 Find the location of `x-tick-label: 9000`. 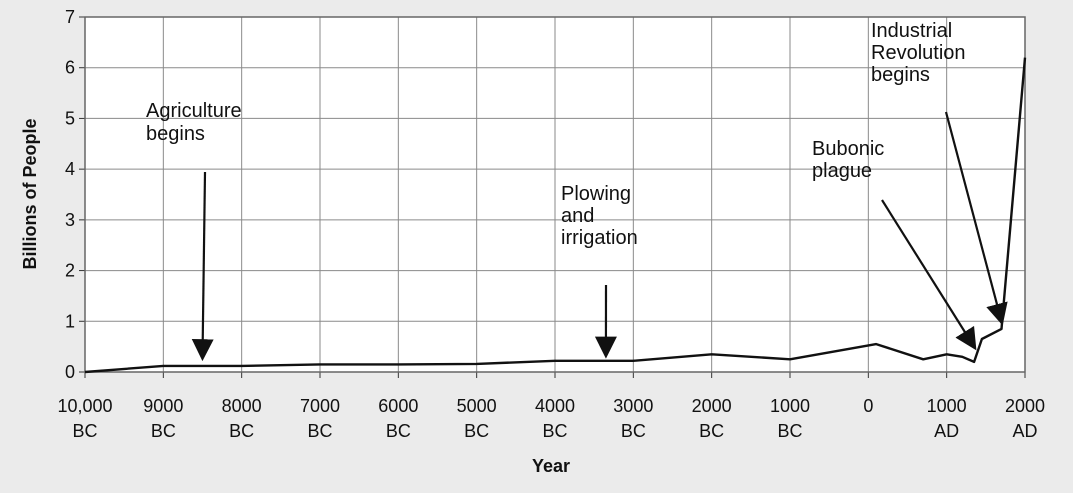

x-tick-label: 9000 is located at coordinates (163, 406).